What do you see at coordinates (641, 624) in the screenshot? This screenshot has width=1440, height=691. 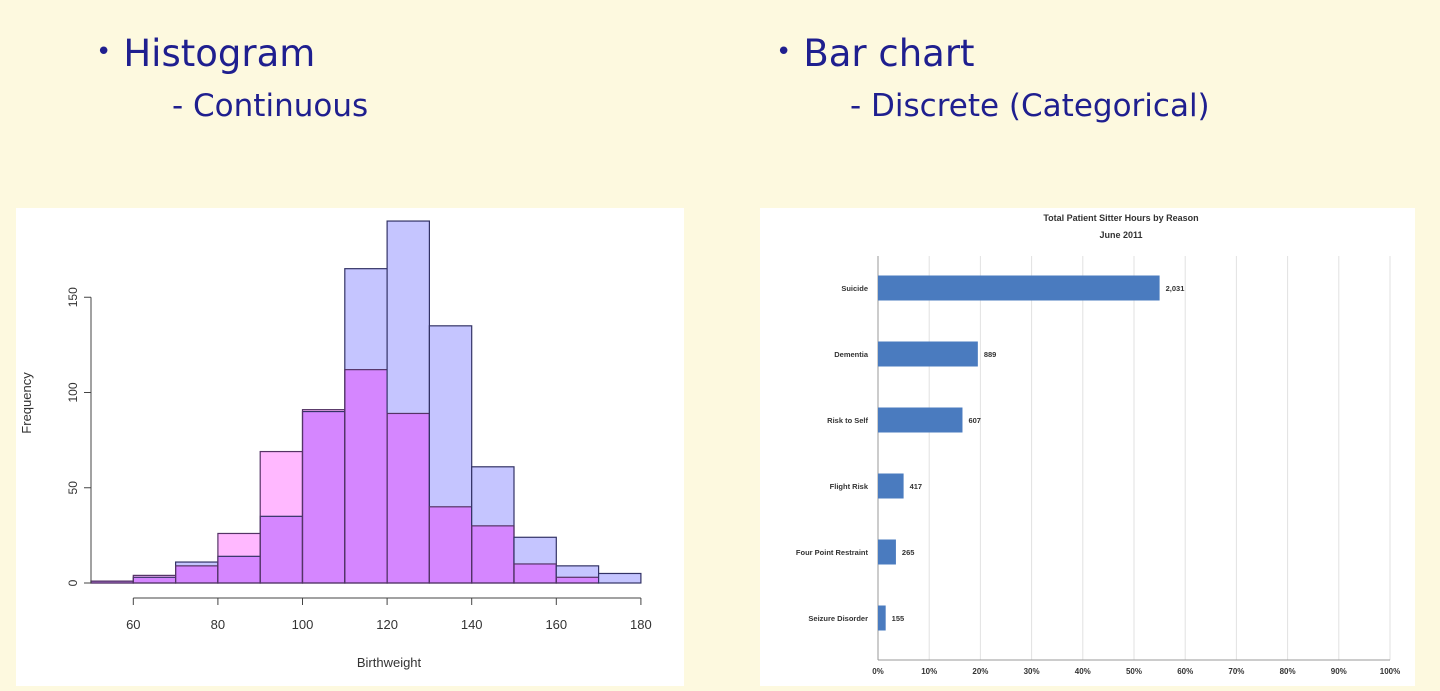 I see `histogram-x-tick-label: 180` at bounding box center [641, 624].